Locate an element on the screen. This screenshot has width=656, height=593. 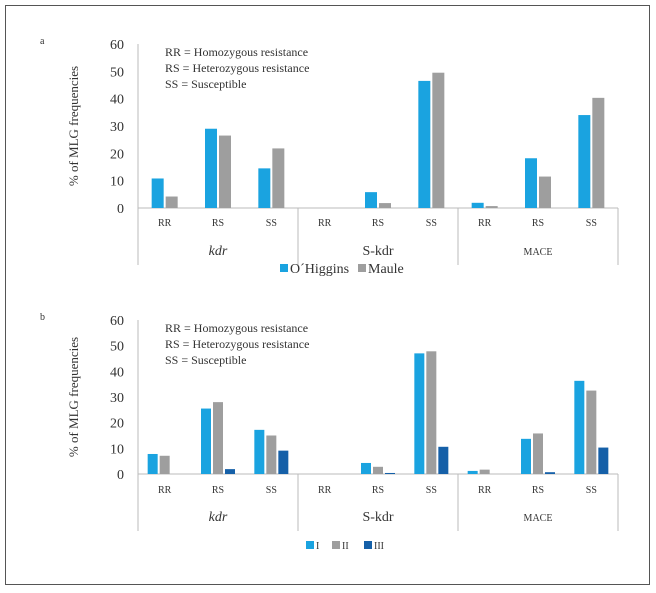
bar-i-kdr-rr is located at coordinates (152, 463).